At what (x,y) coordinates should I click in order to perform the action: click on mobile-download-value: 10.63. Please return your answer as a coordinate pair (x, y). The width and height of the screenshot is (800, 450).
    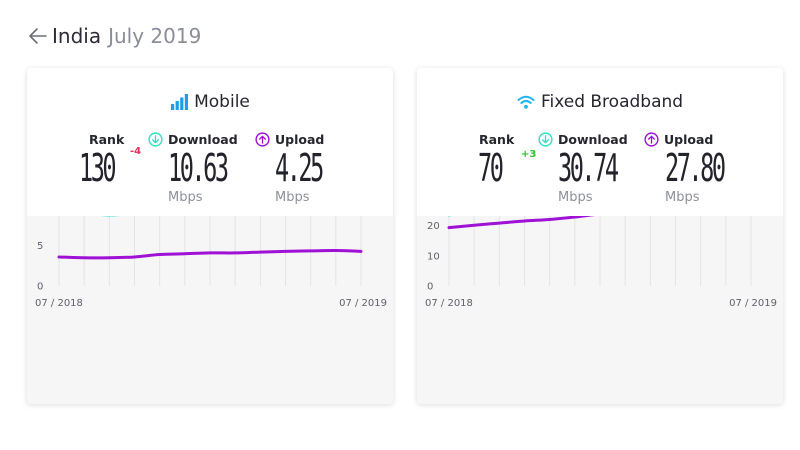
    Looking at the image, I should click on (198, 168).